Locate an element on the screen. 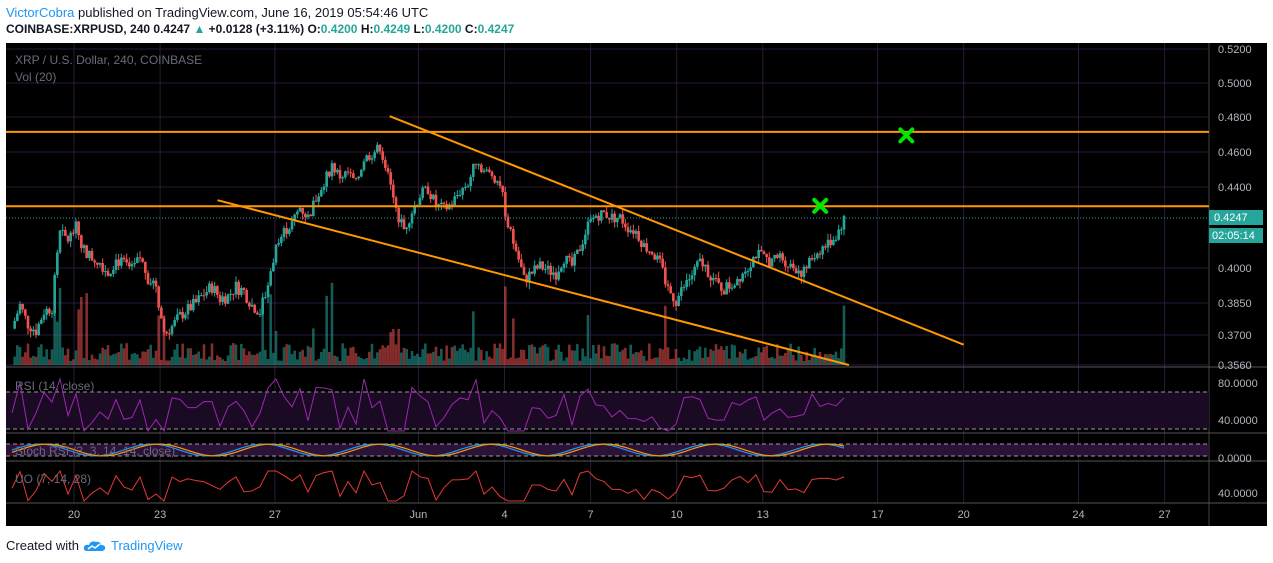 The height and width of the screenshot is (563, 1273). last-price-badge is located at coordinates (1236, 217).